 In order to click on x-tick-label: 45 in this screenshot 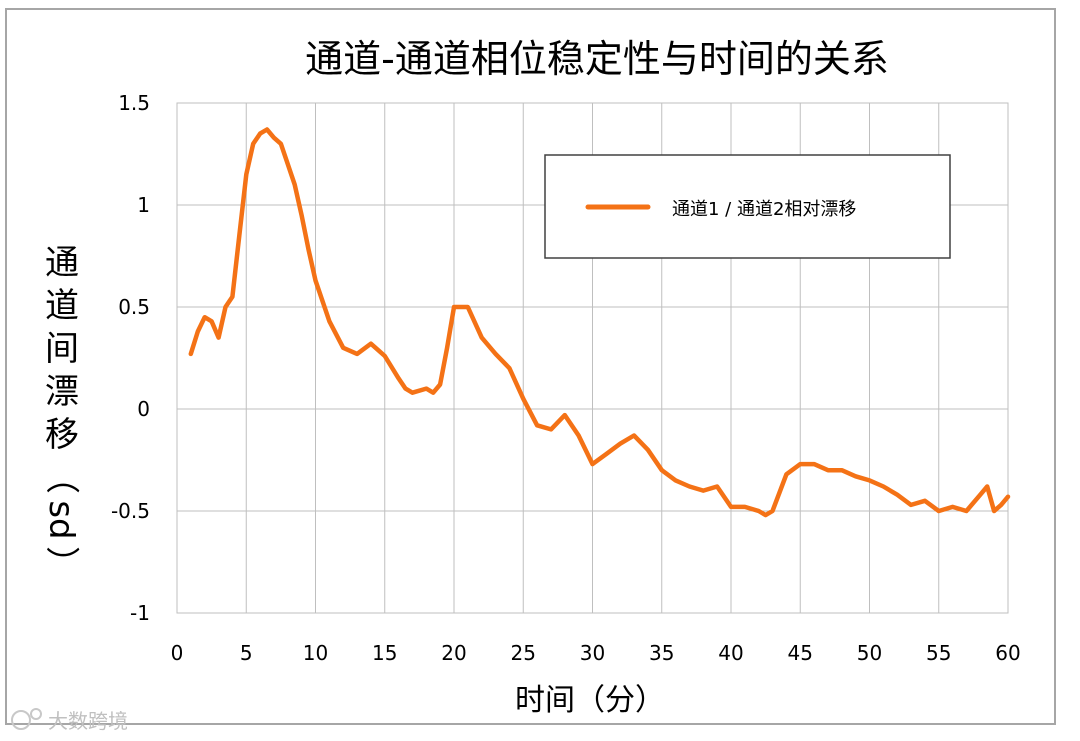, I will do `click(800, 653)`.